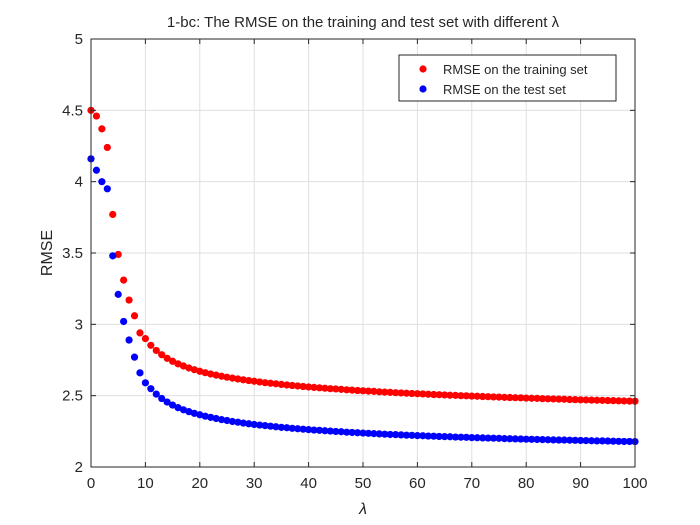 Image resolution: width=700 pixels, height=525 pixels. Describe the element at coordinates (634, 483) in the screenshot. I see `x-tick-label: 100` at that location.